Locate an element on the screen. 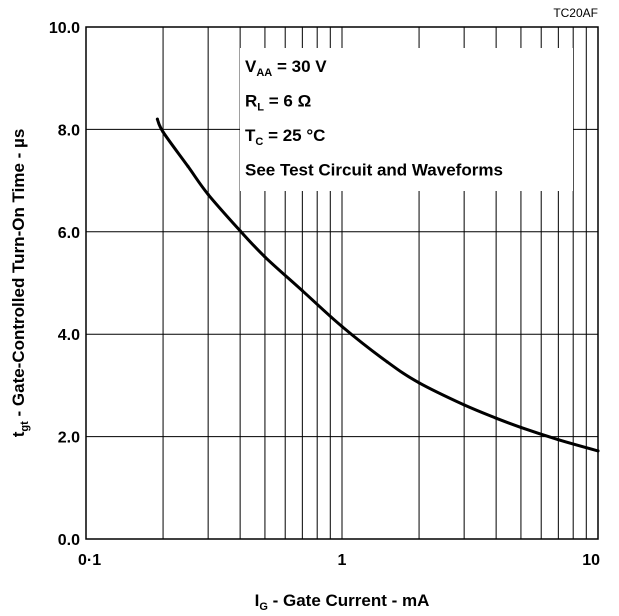 This screenshot has width=619, height=616. y-tick-label: 6.0 is located at coordinates (69, 233).